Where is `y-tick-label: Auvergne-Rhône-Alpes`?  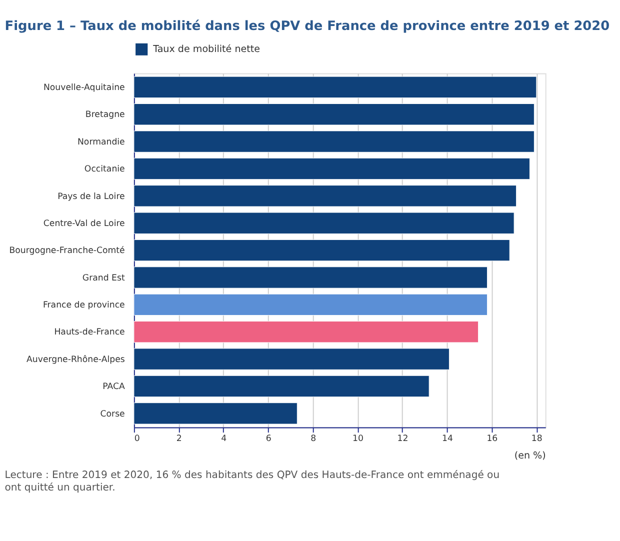
y-tick-label: Auvergne-Rhône-Alpes is located at coordinates (76, 359).